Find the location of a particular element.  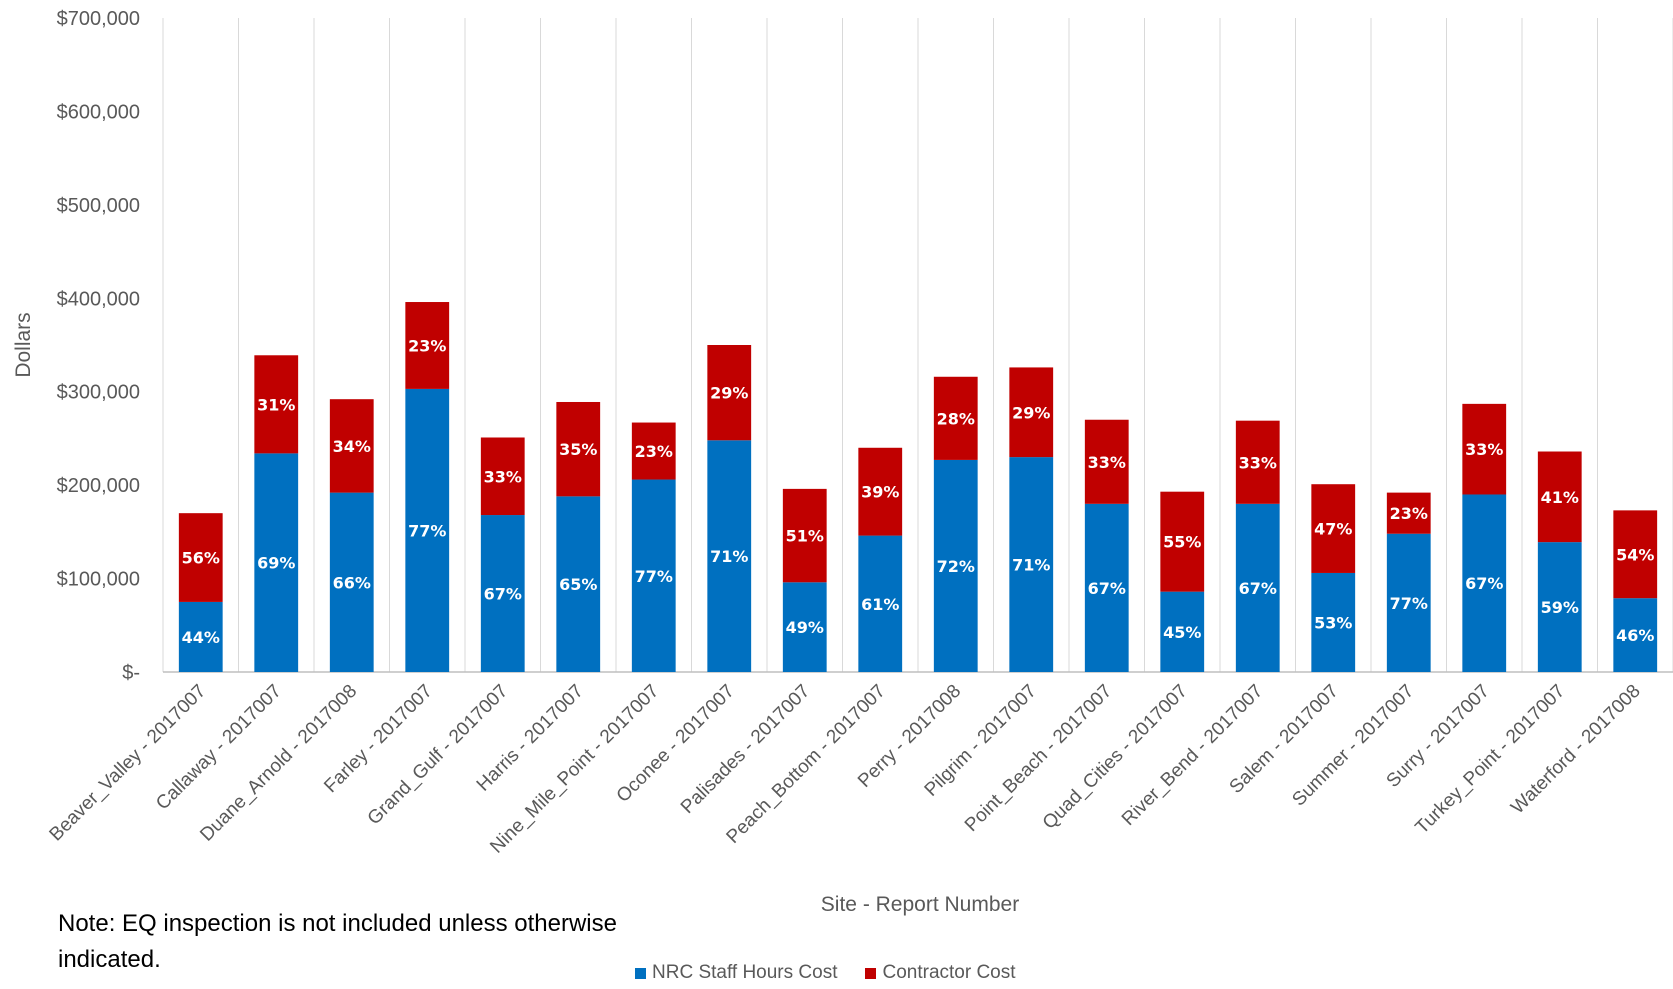

legend-item-nrc: NRC Staff Hours Cost is located at coordinates (736, 973).